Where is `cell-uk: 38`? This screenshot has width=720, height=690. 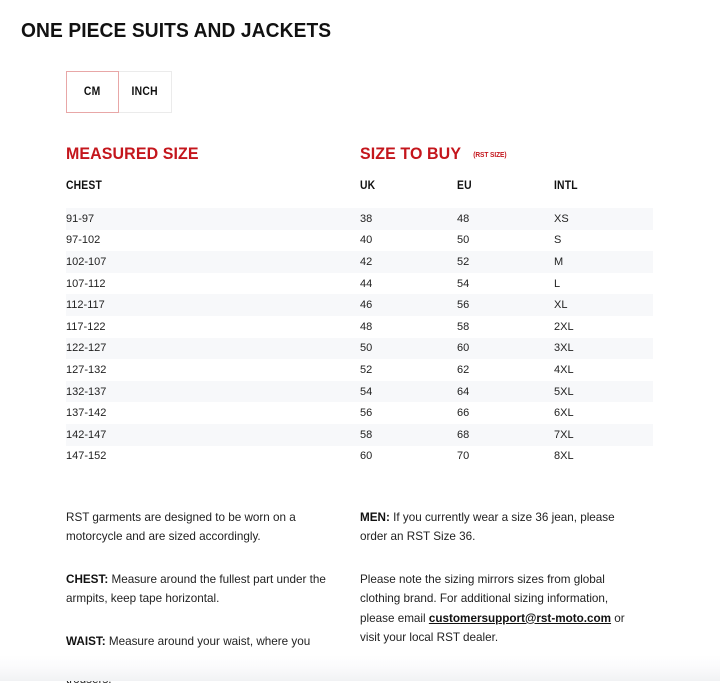 cell-uk: 38 is located at coordinates (366, 218).